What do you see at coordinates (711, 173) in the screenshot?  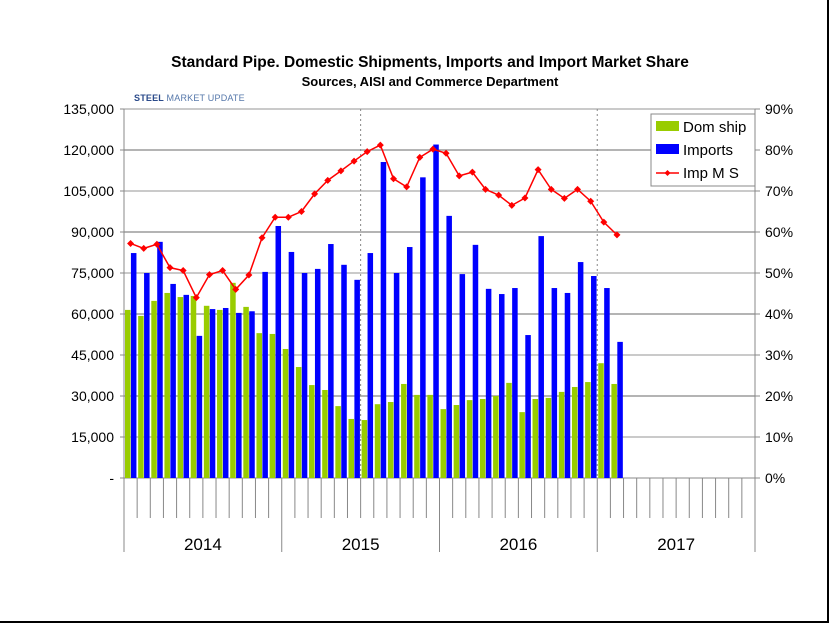 I see `legend-imp-ms-label: Imp M S` at bounding box center [711, 173].